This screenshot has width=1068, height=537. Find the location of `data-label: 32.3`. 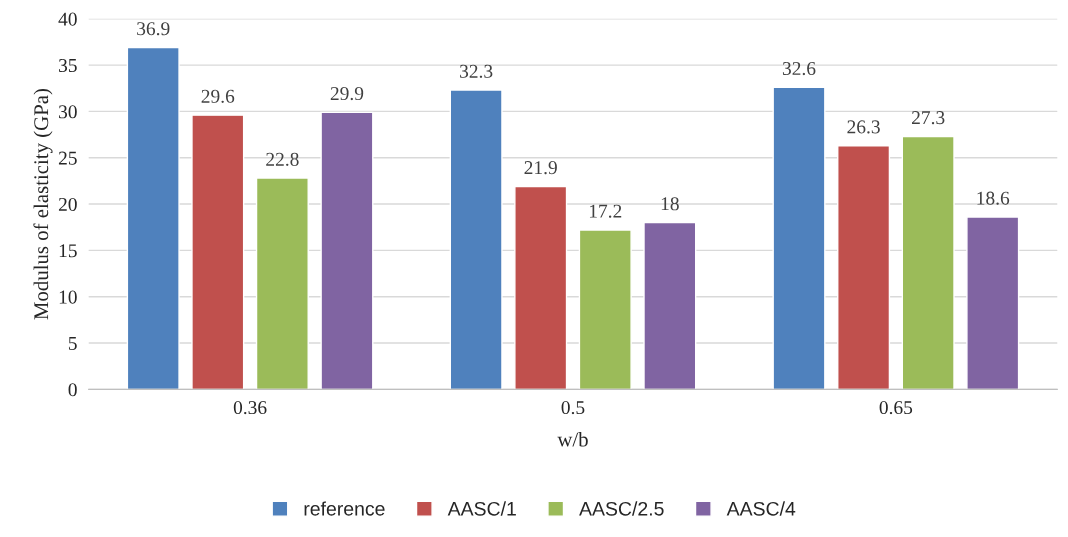

data-label: 32.3 is located at coordinates (476, 71).